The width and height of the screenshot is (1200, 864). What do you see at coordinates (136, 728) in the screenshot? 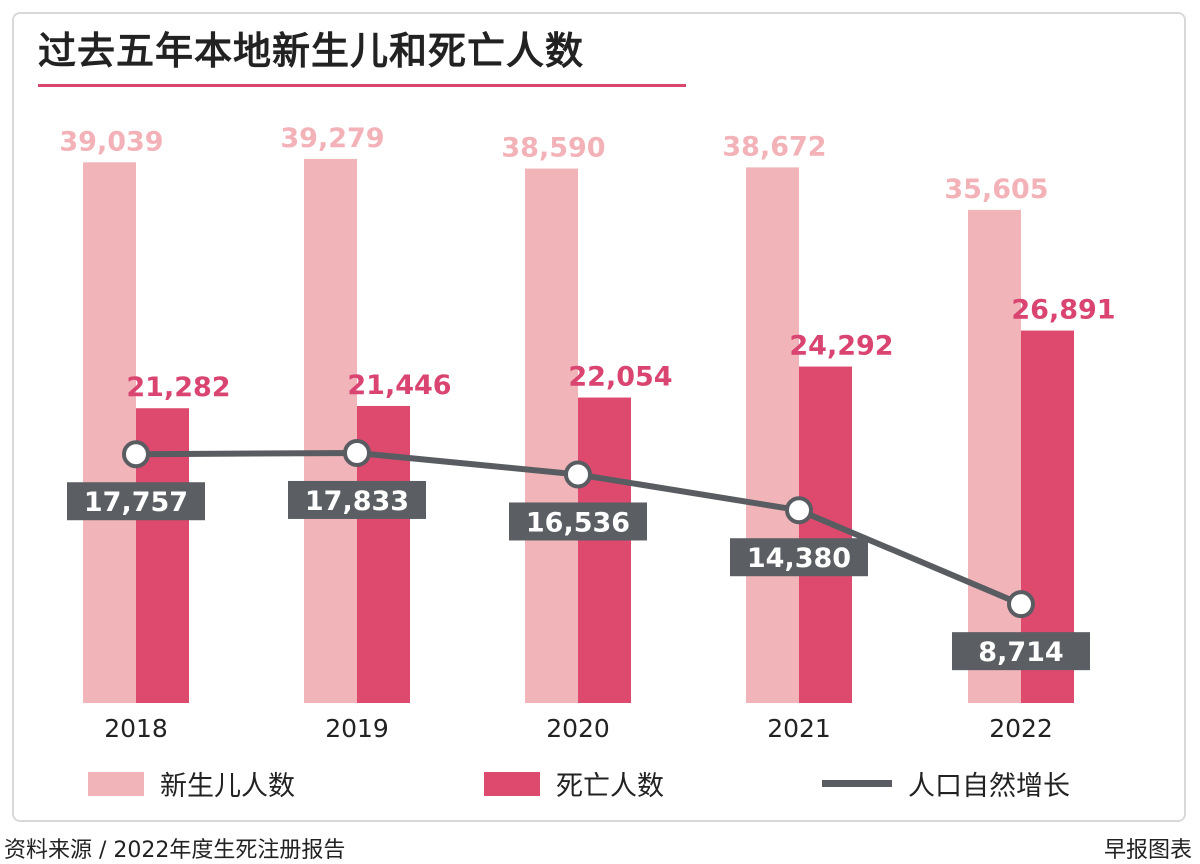
I see `x-tick-label-2018: 2018` at bounding box center [136, 728].